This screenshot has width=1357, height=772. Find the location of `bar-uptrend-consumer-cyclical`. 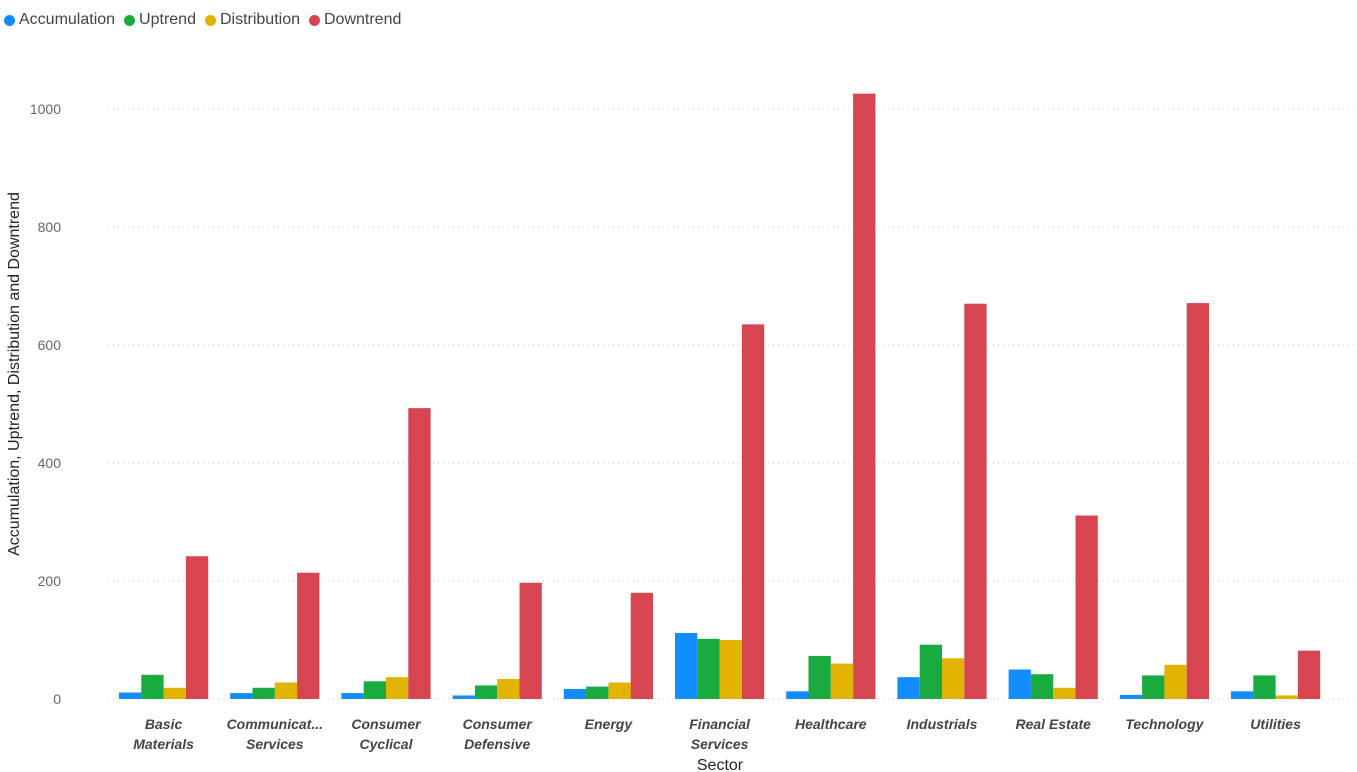

bar-uptrend-consumer-cyclical is located at coordinates (374, 690).